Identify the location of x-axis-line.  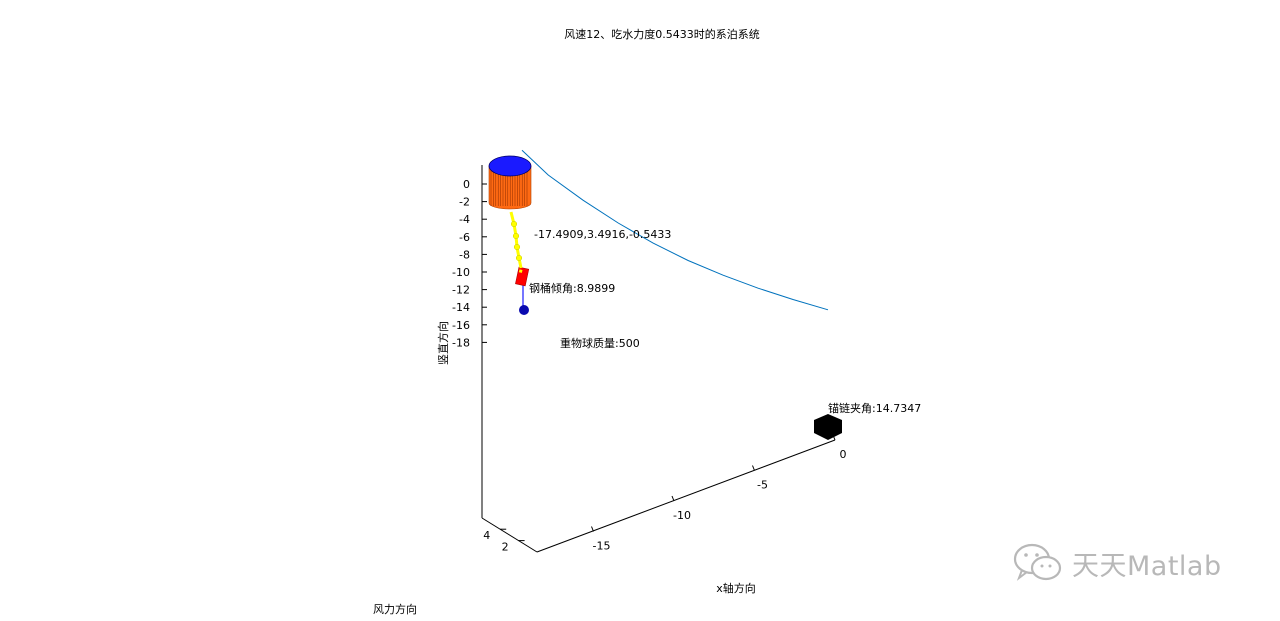
(686, 496).